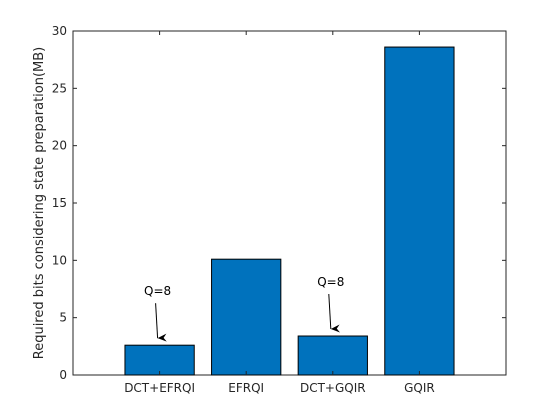 This screenshot has height=420, width=560. Describe the element at coordinates (333, 388) in the screenshot. I see `x-tick-label: DCT+GQIR` at that location.